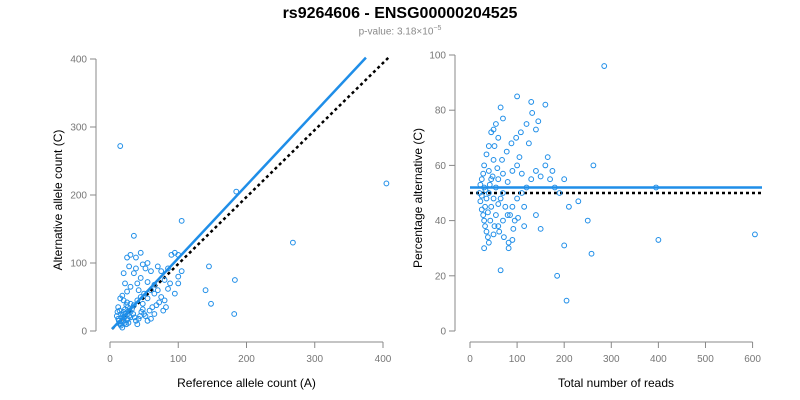 The width and height of the screenshot is (800, 400). What do you see at coordinates (58, 200) in the screenshot?
I see `left-y-axis-title: Alternative allele count (C)` at bounding box center [58, 200].